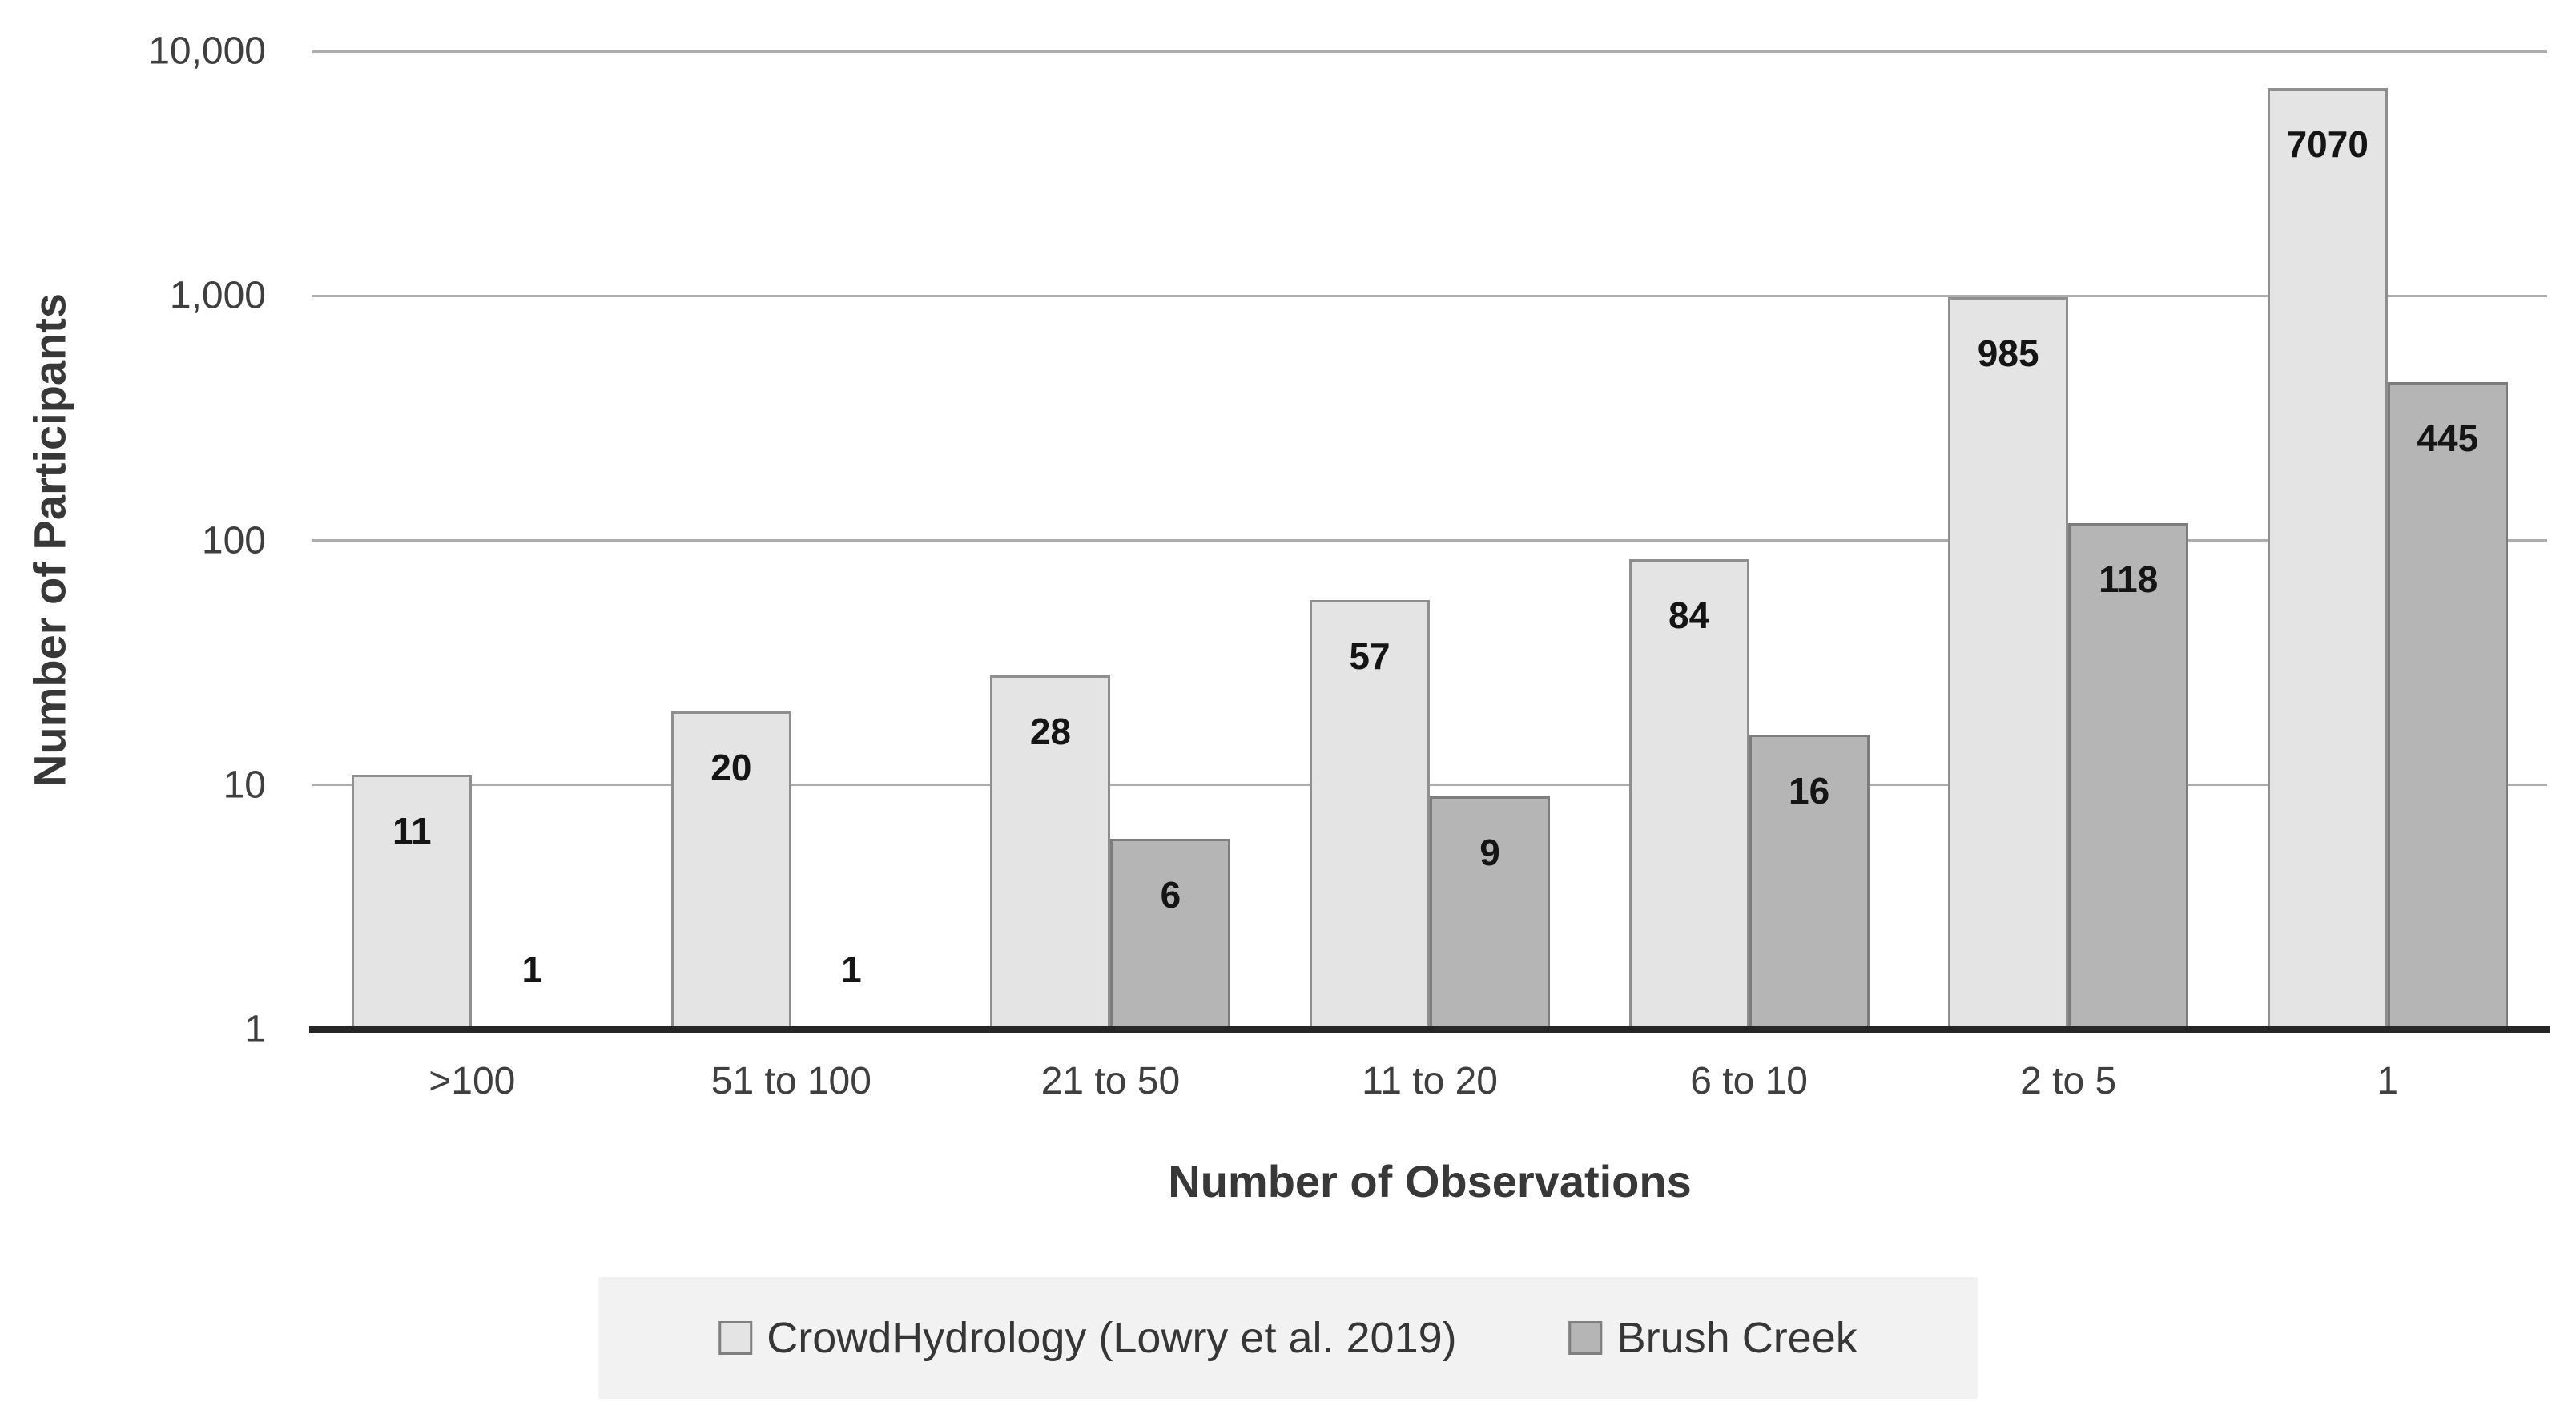 Image resolution: width=2576 pixels, height=1402 pixels. What do you see at coordinates (133, 541) in the screenshot?
I see `y-axis-tick-labels: 10,000 1,000 100 10 1` at bounding box center [133, 541].